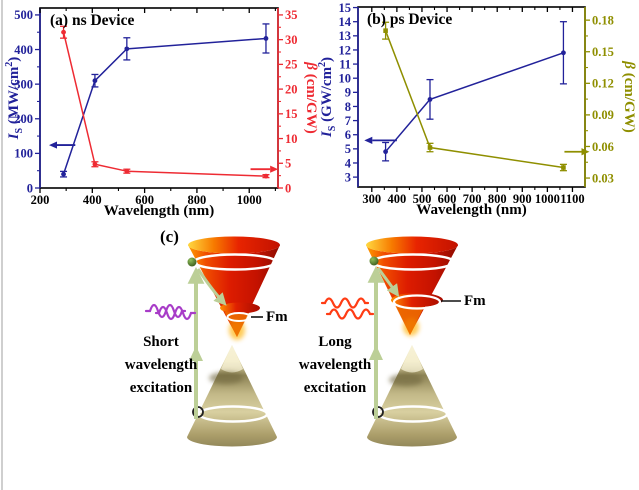 The height and width of the screenshot is (490, 639). I want to click on left-y-axis: 0 100 200 300 400 500 IS (MW/cm2), so click(22, 101).